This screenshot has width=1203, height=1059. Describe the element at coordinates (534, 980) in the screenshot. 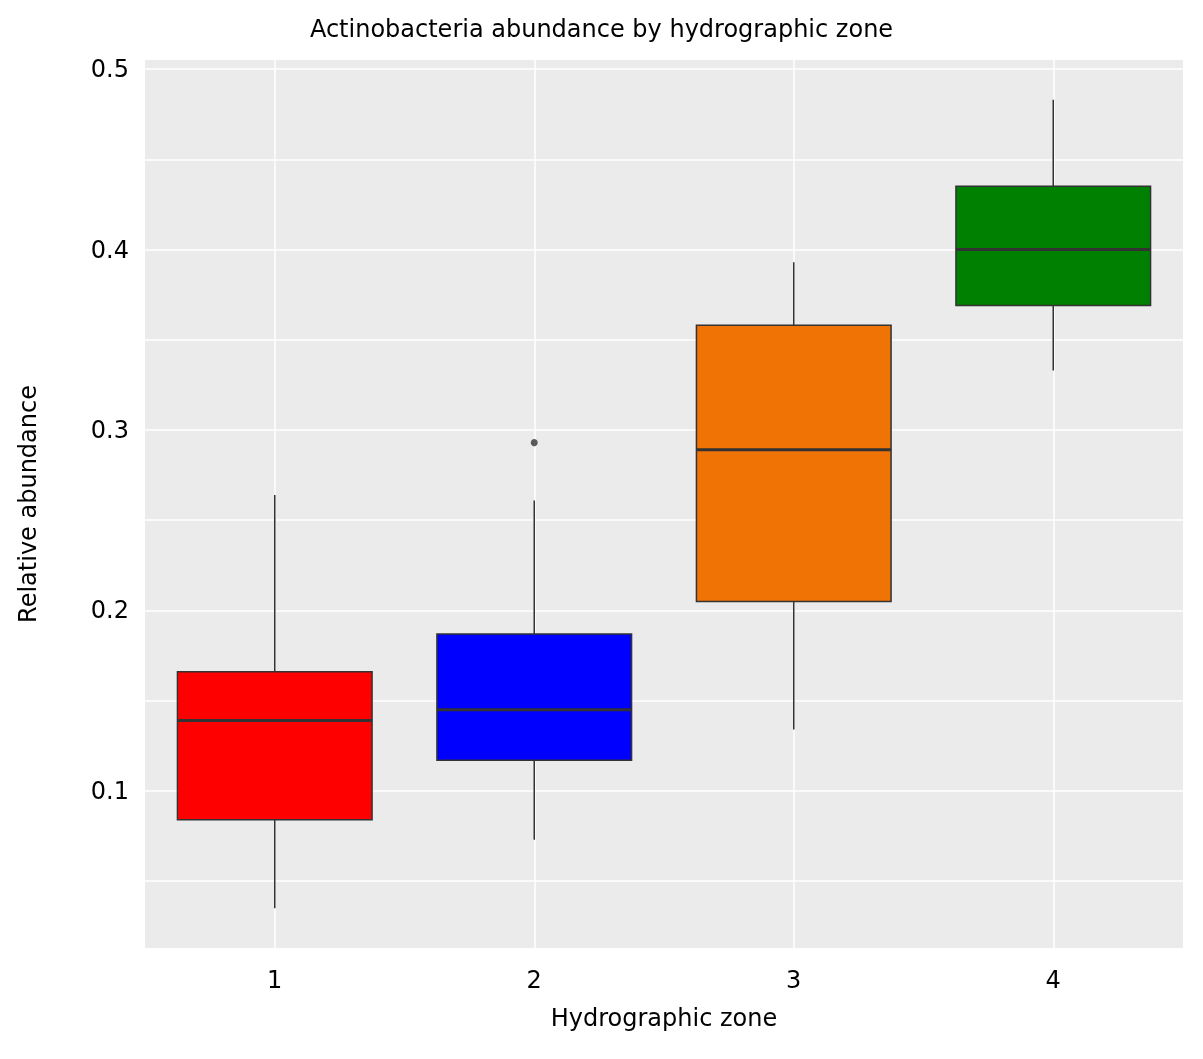

I see `x-tick-label: 2` at that location.